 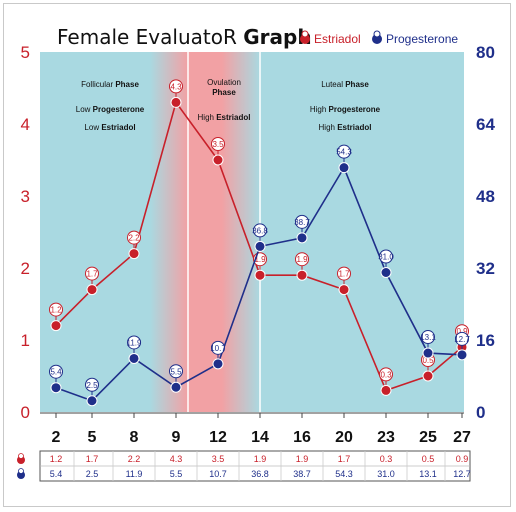 What do you see at coordinates (485, 268) in the screenshot?
I see `y-right-tick-label: 32` at bounding box center [485, 268].